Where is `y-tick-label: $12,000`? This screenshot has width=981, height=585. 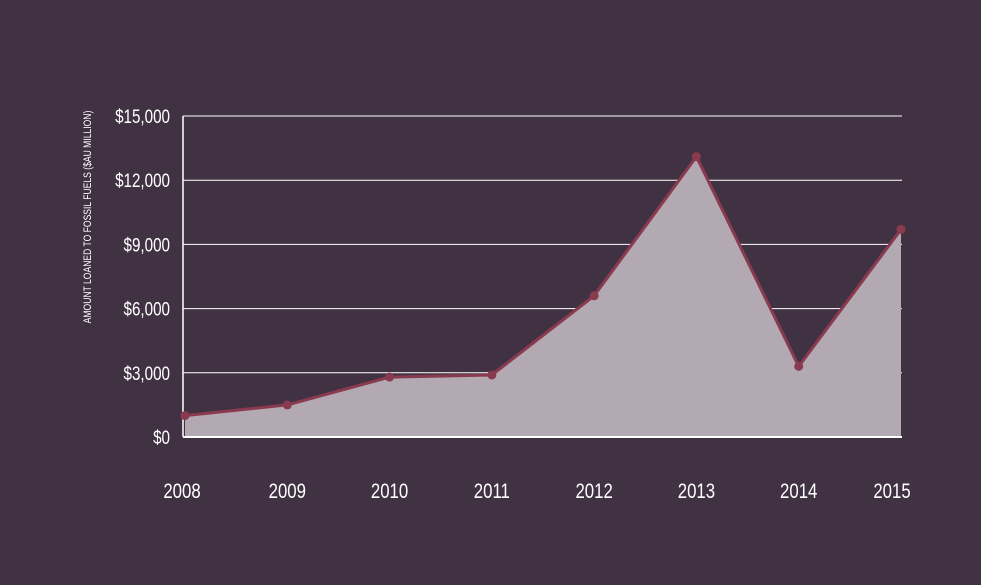
y-tick-label: $12,000 is located at coordinates (142, 181).